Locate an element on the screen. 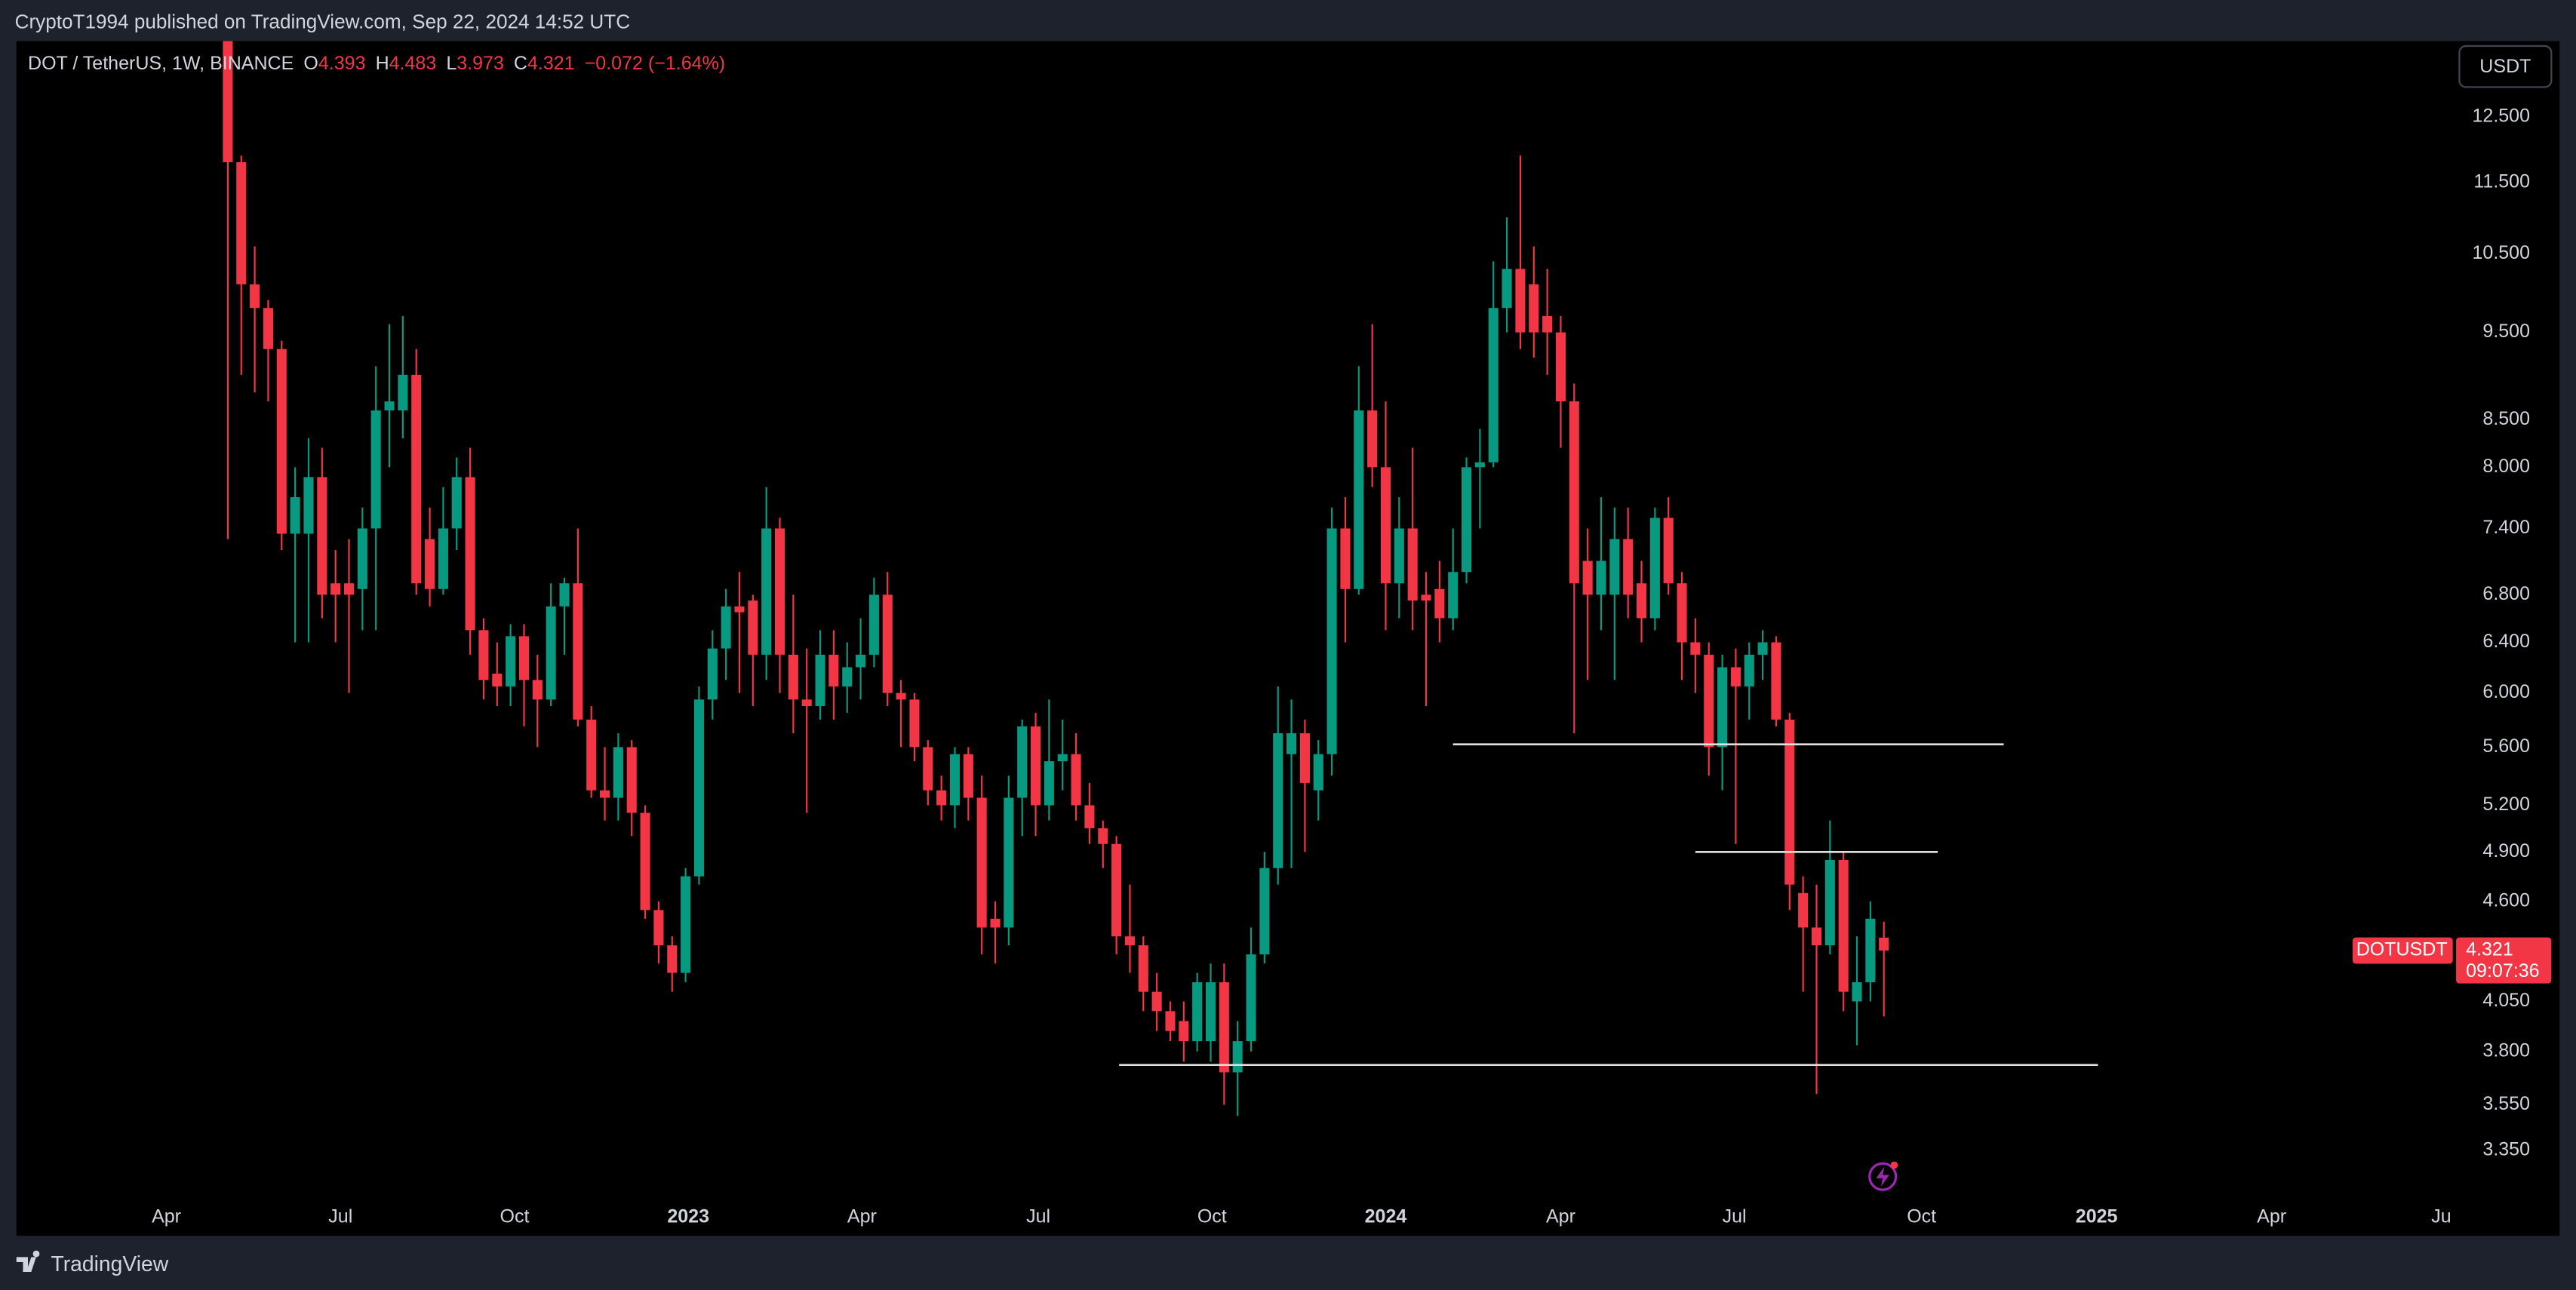 The width and height of the screenshot is (2576, 1290). brand-name: TradingView is located at coordinates (109, 1264).